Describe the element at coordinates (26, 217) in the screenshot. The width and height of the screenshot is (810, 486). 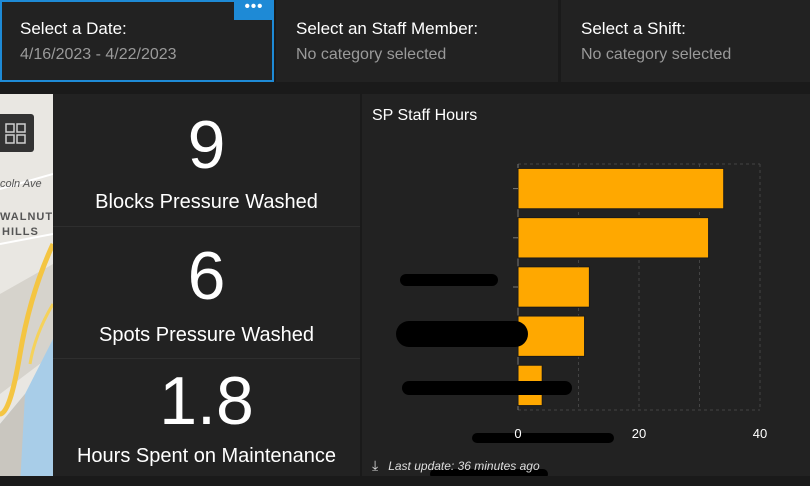
I see `map-label-neighborhood-1: WALNUT` at that location.